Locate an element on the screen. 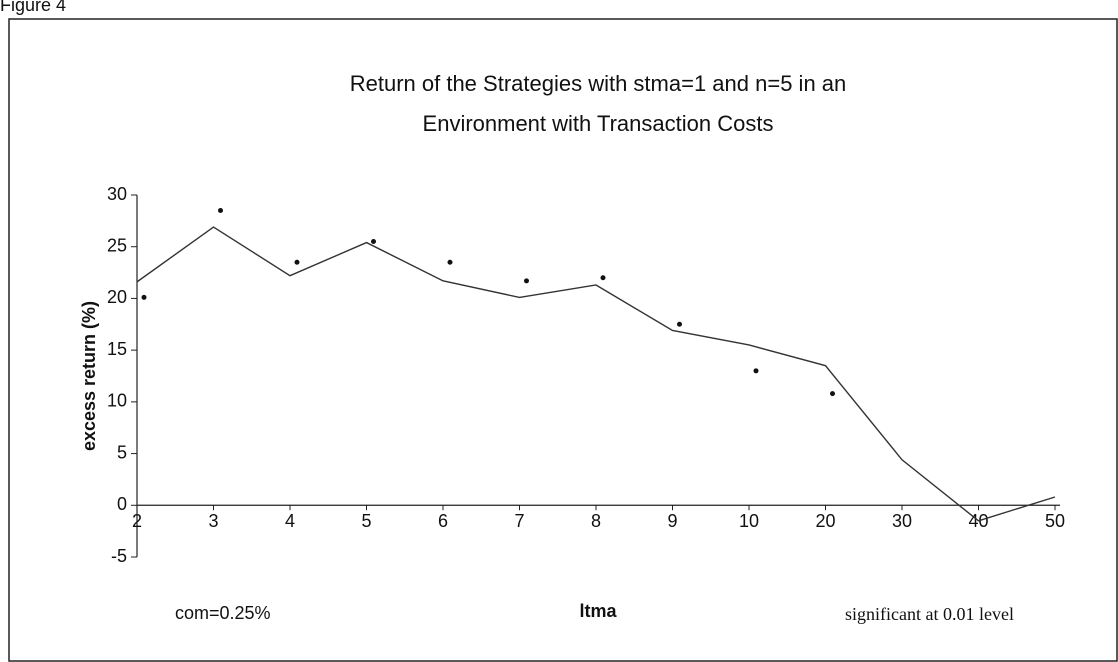 Image resolution: width=1118 pixels, height=662 pixels. y-tick-label: 15 is located at coordinates (117, 349).